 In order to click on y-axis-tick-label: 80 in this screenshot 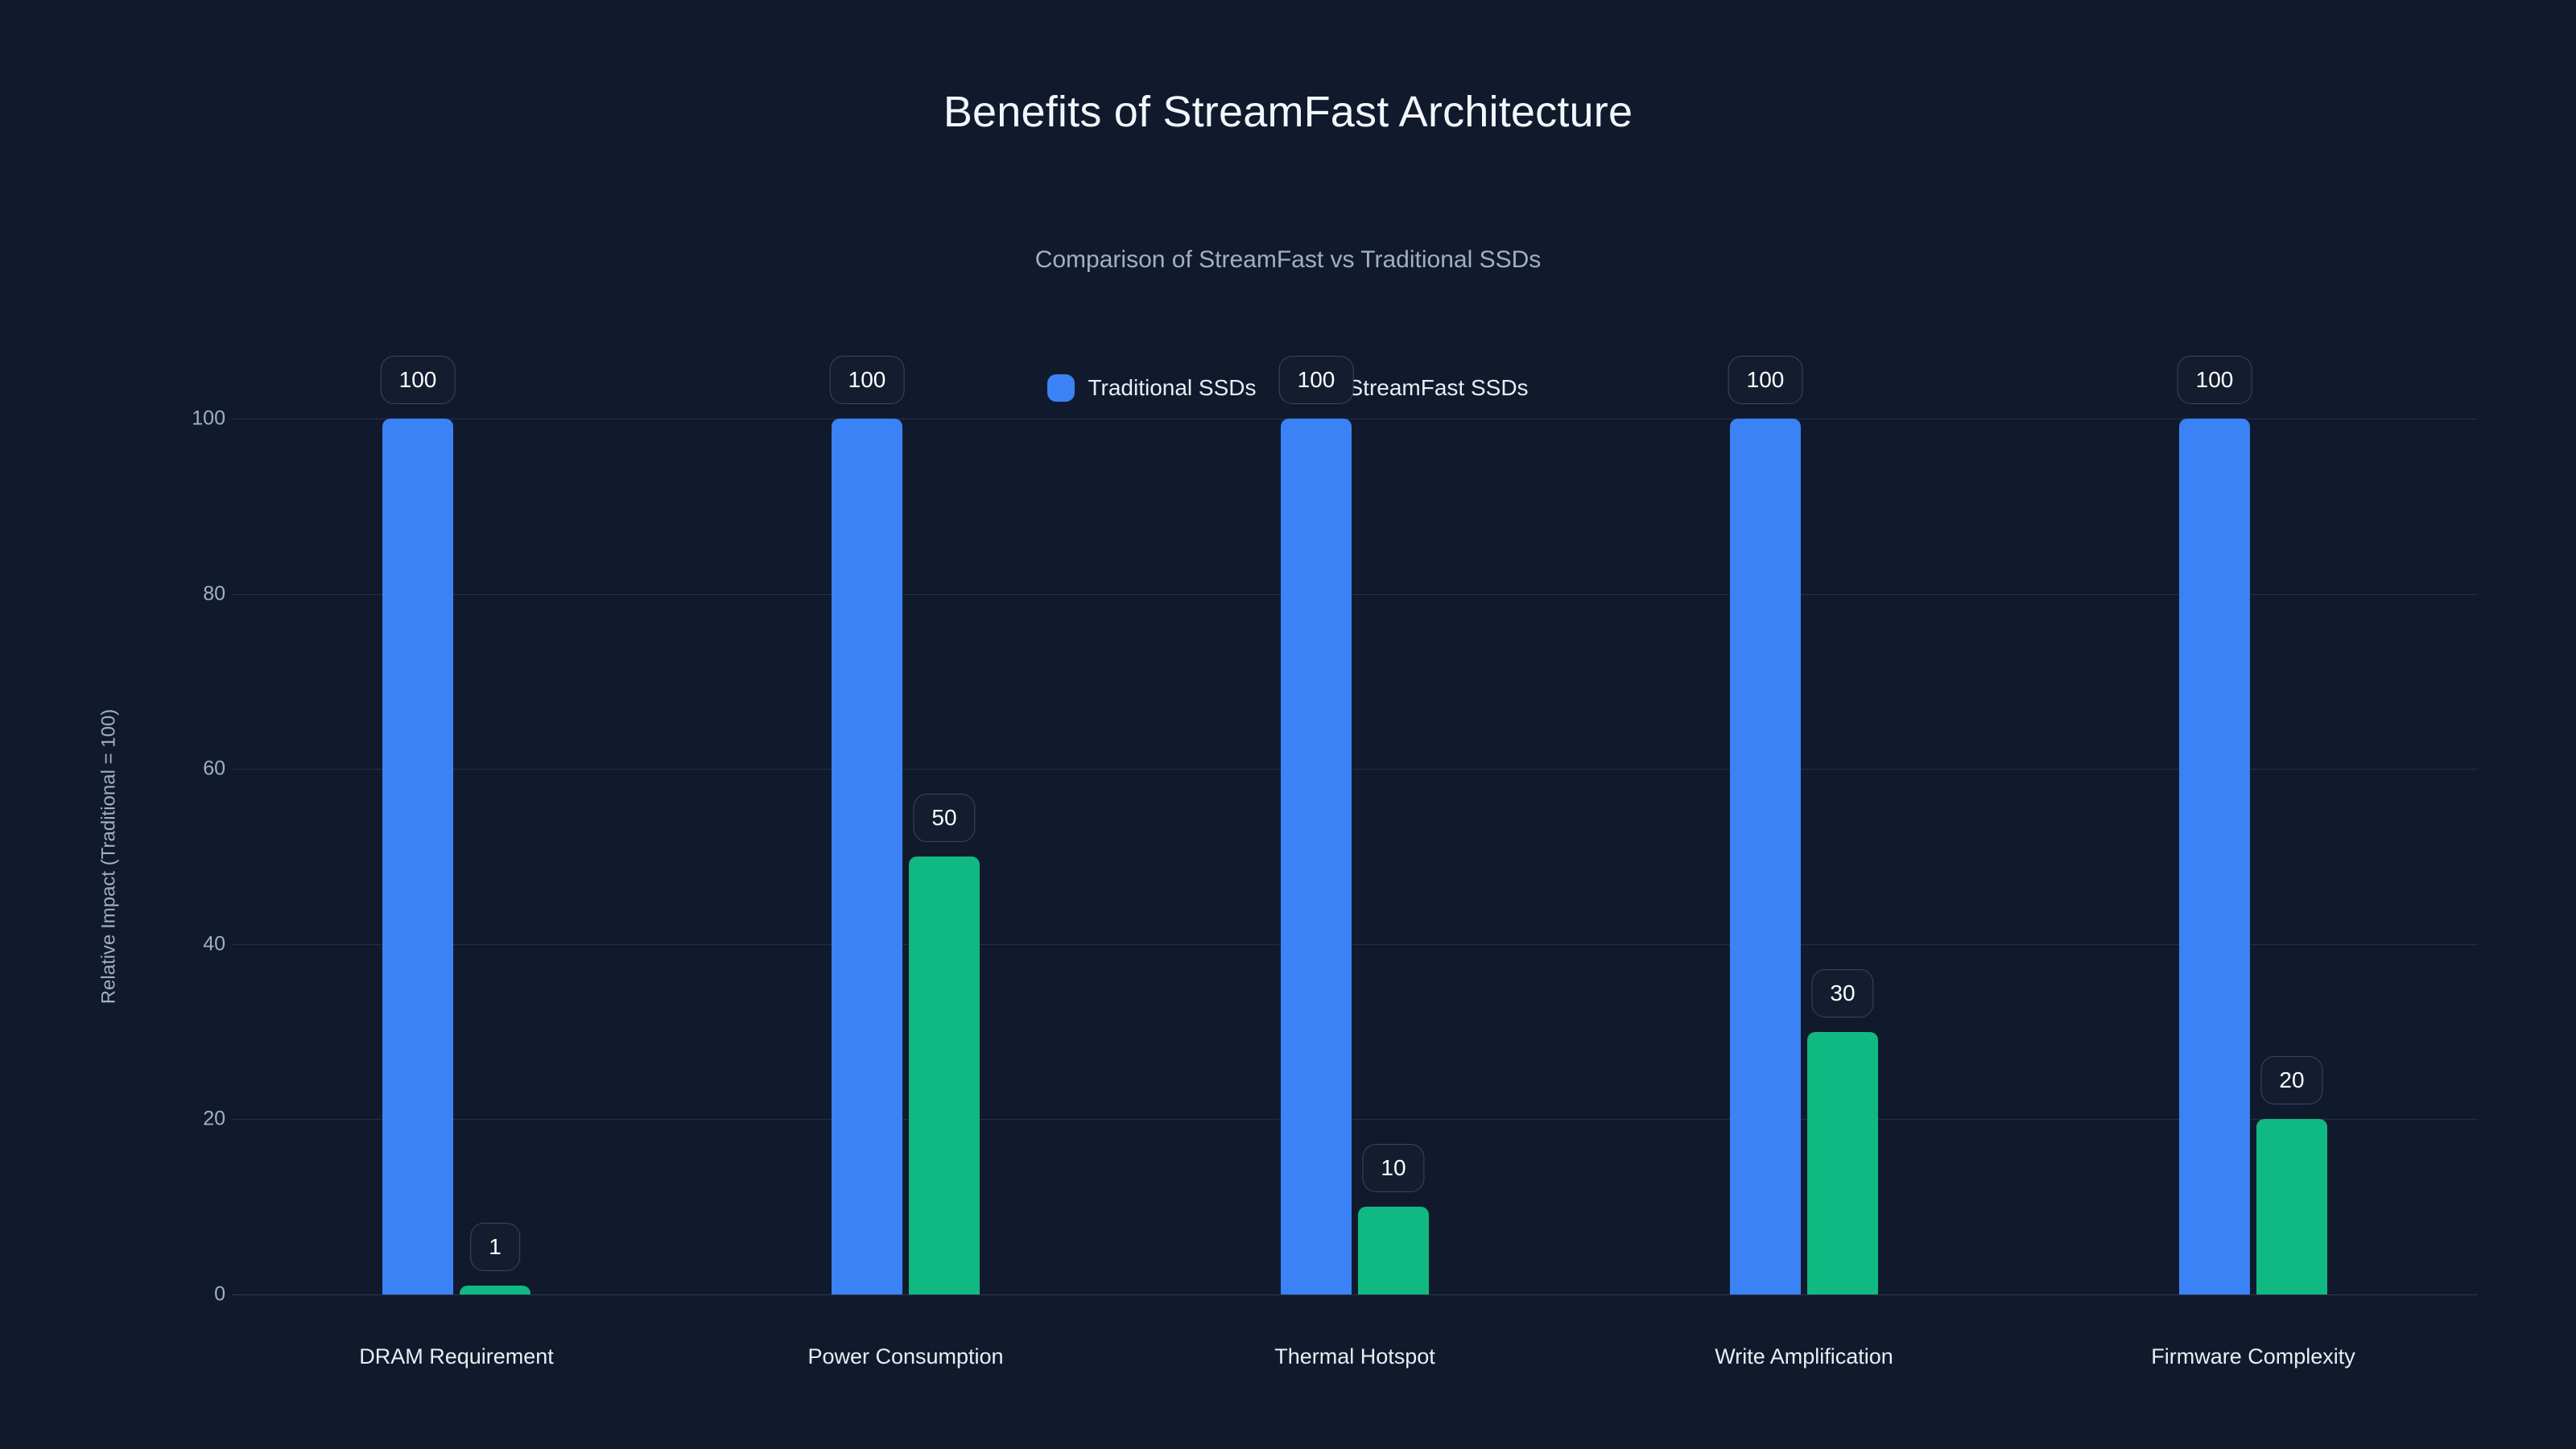, I will do `click(214, 593)`.